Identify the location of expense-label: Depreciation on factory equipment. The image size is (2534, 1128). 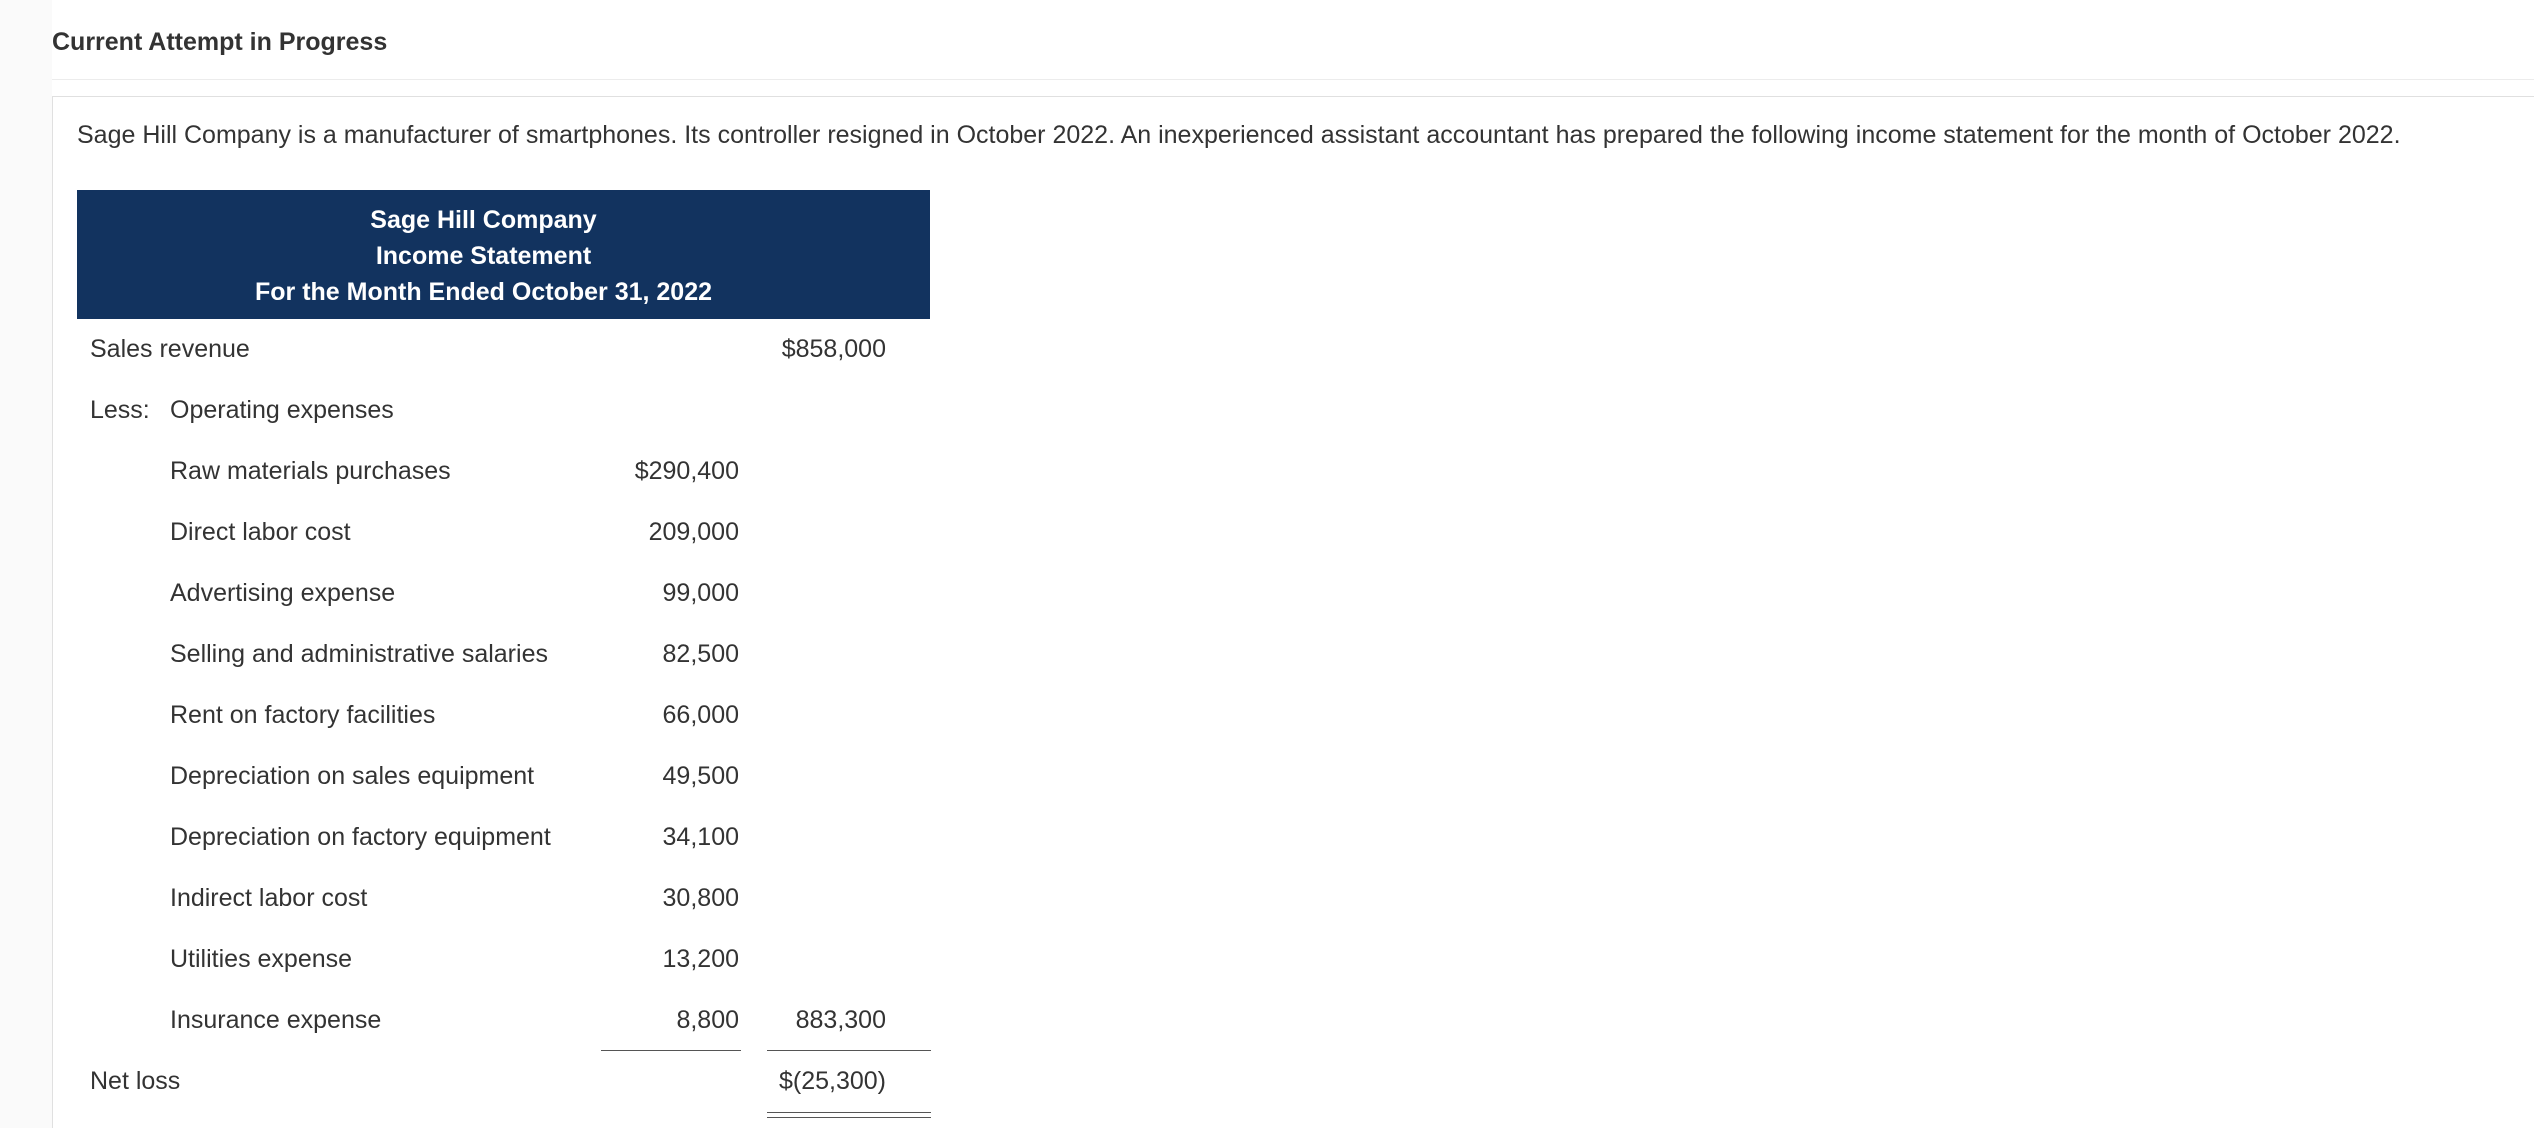
(360, 837).